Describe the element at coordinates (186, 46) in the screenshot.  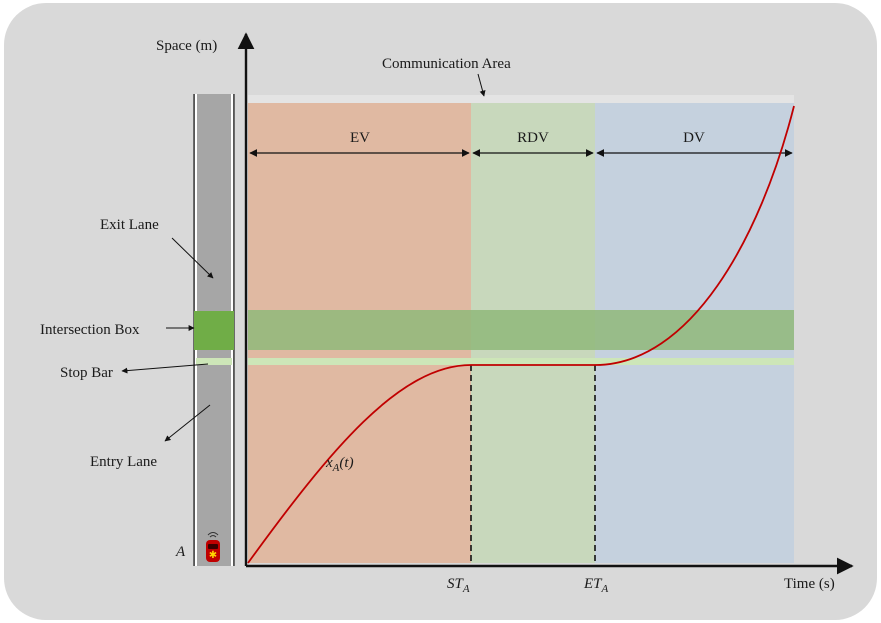
I see `y-axis-label: Space (m)` at that location.